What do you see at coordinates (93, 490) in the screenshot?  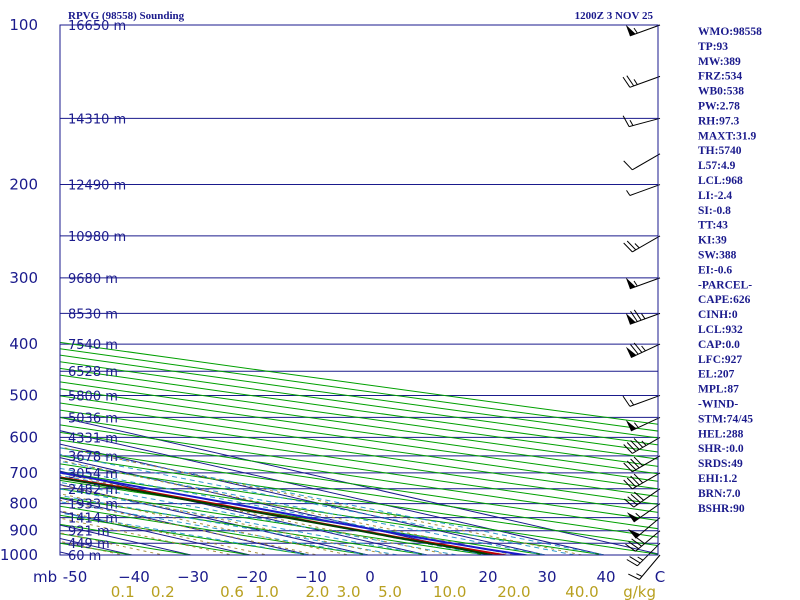 I see `height-label: 2482 m` at bounding box center [93, 490].